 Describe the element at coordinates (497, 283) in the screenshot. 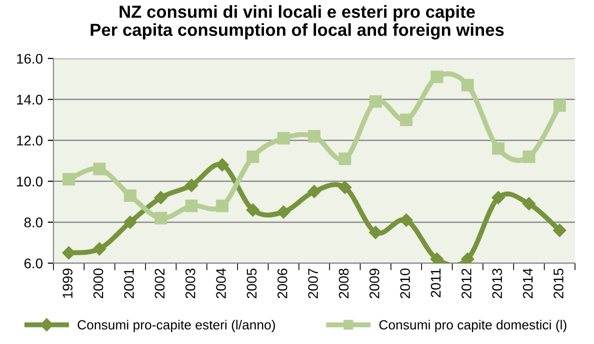

I see `x-tick-label: 2013` at that location.